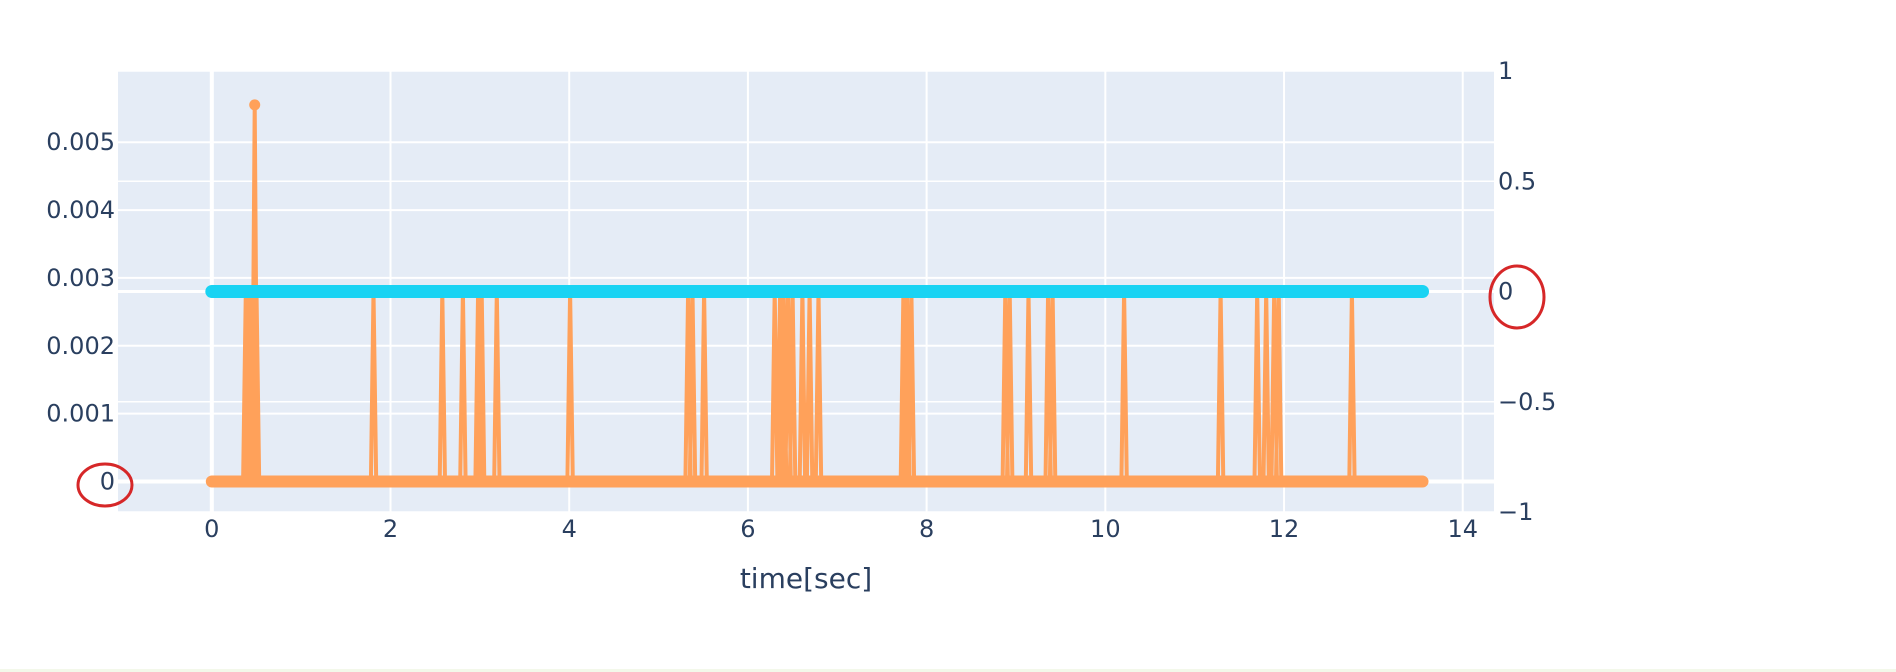 This screenshot has width=1896, height=672. Describe the element at coordinates (747, 529) in the screenshot. I see `x-tick-label: 6` at that location.